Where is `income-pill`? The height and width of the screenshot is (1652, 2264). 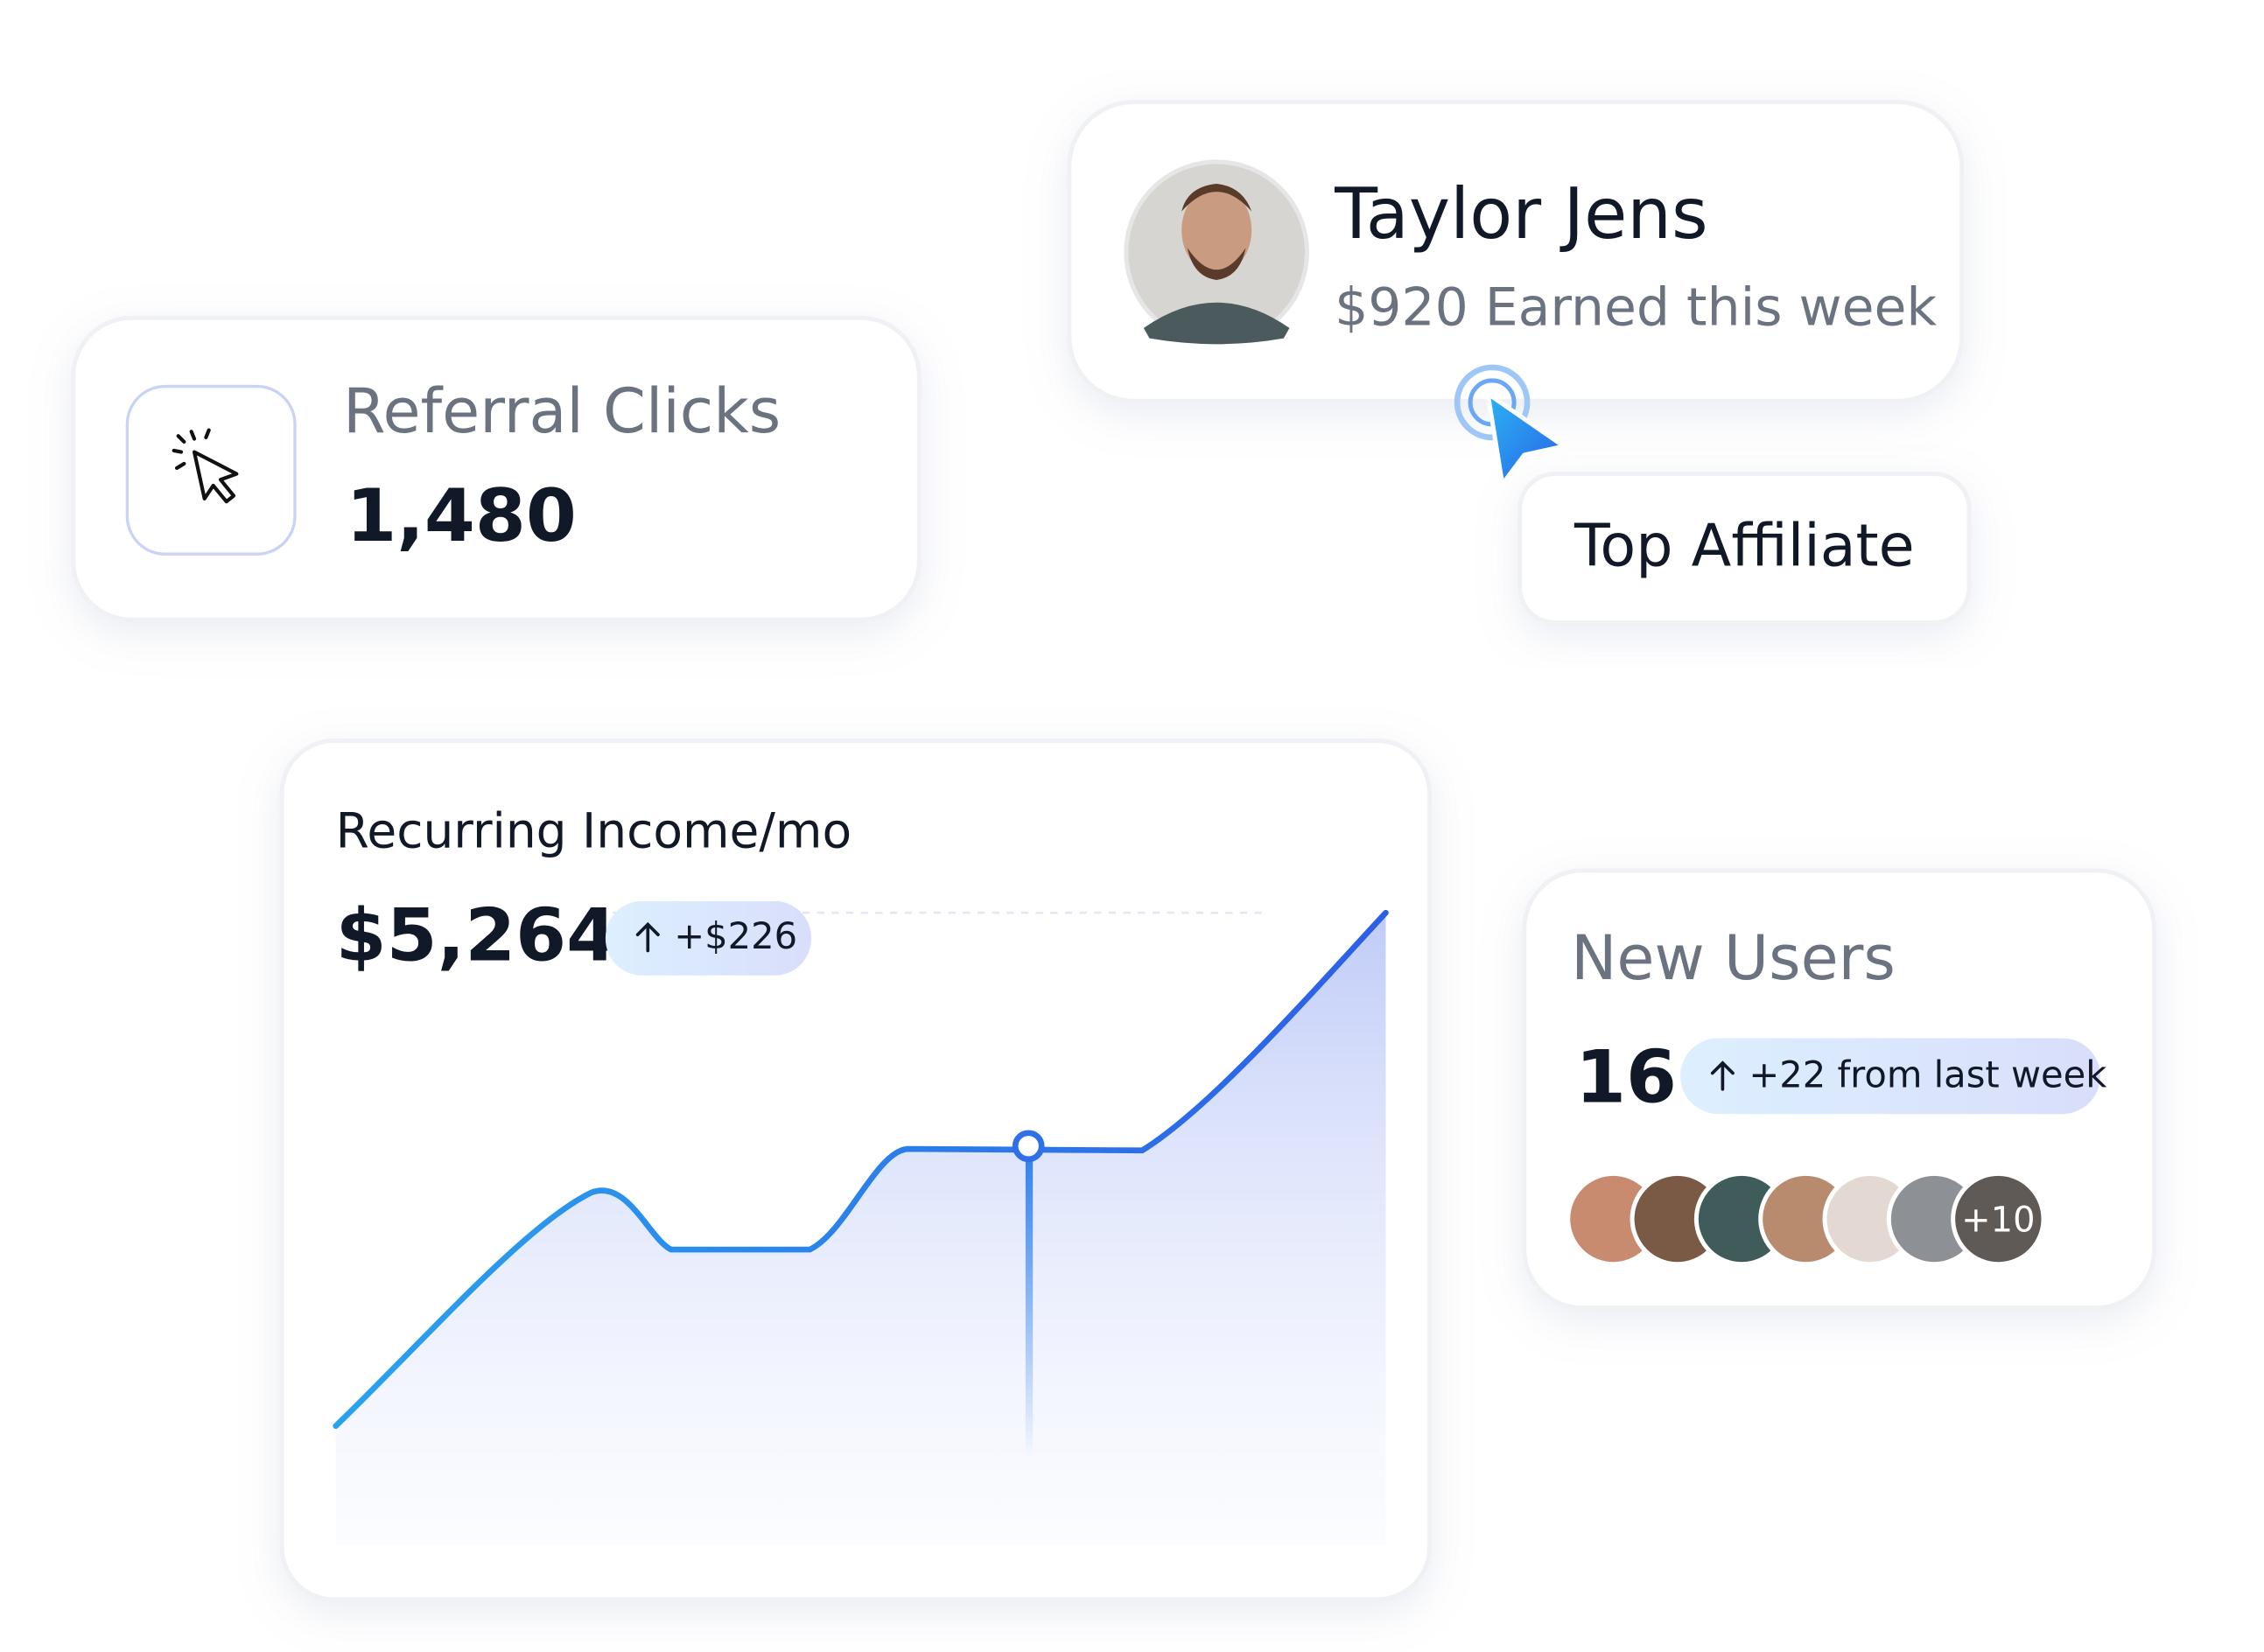
income-pill is located at coordinates (708, 938).